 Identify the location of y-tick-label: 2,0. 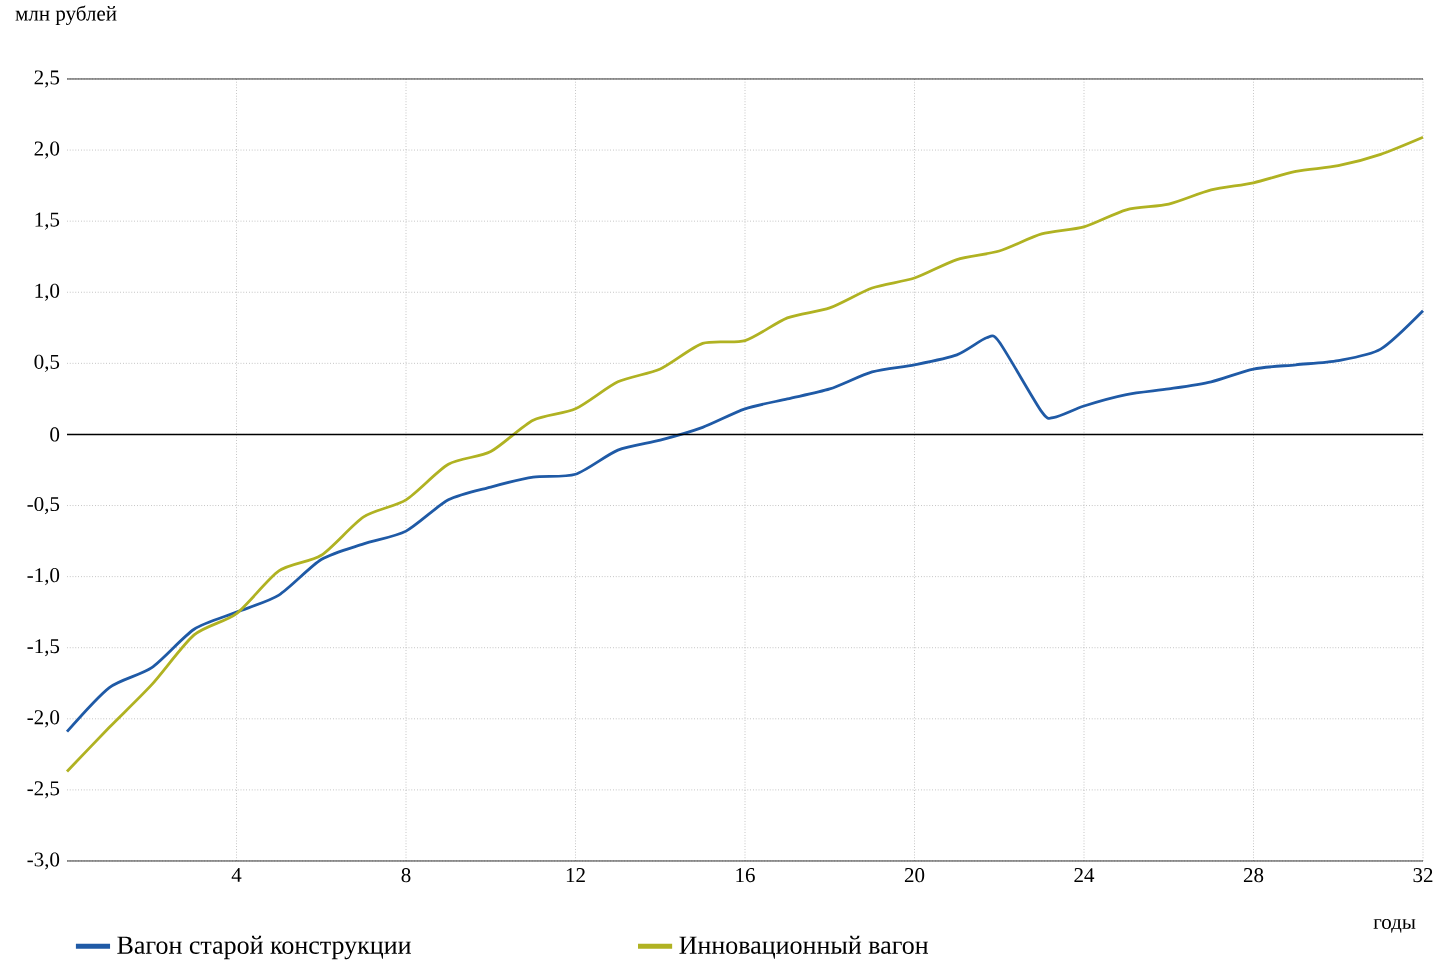
(47, 150).